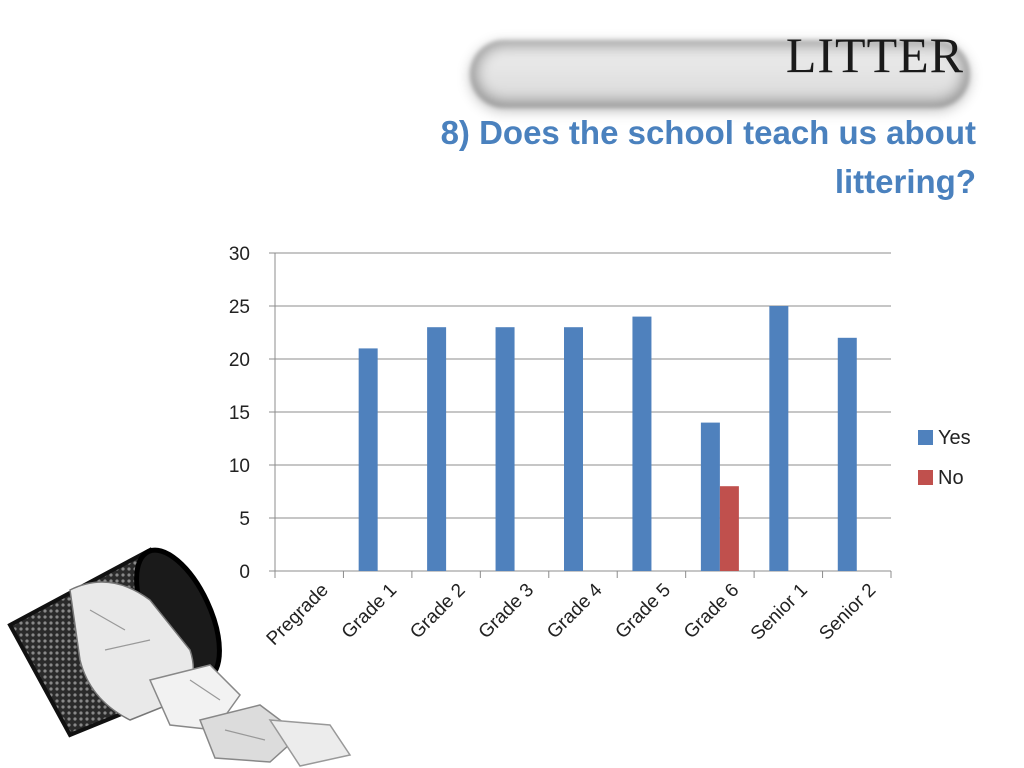 Image resolution: width=1024 pixels, height=768 pixels. Describe the element at coordinates (711, 611) in the screenshot. I see `x-tick-label: Grade 6` at that location.